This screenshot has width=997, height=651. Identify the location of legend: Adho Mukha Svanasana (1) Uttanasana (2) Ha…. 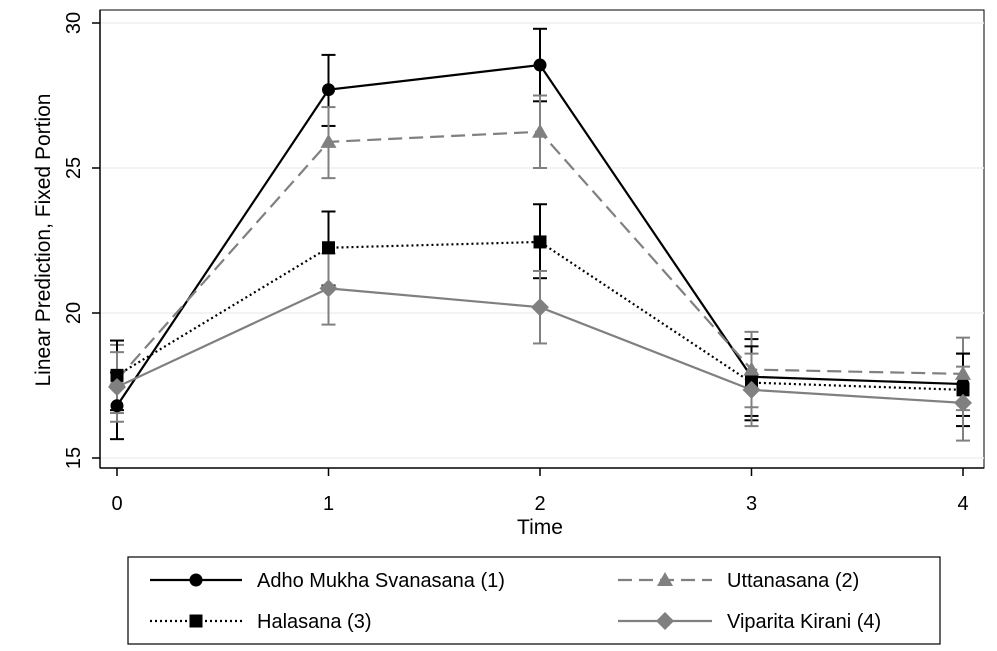
(515, 601).